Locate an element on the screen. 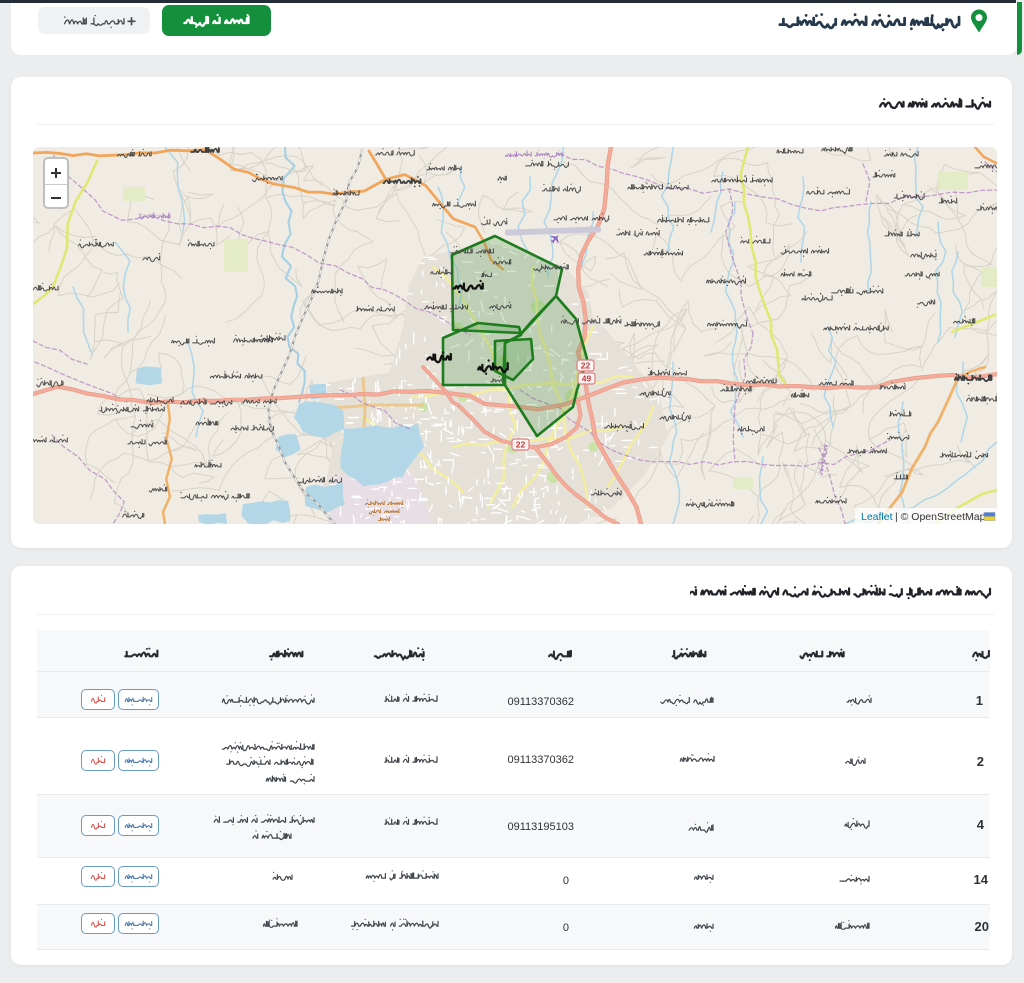 Image resolution: width=1024 pixels, height=983 pixels. svg-text: 49 is located at coordinates (587, 378).